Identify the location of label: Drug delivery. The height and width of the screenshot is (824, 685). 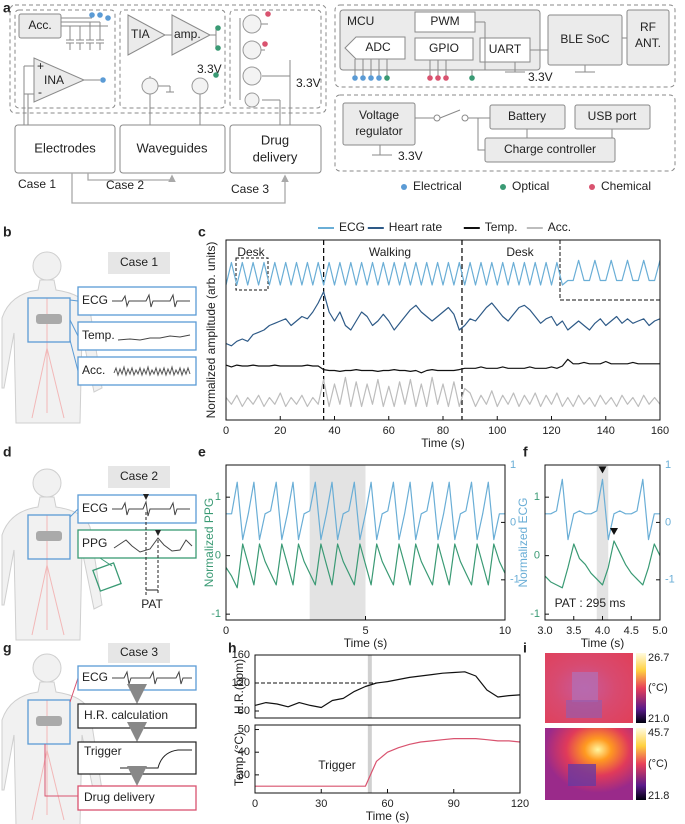
(119, 797).